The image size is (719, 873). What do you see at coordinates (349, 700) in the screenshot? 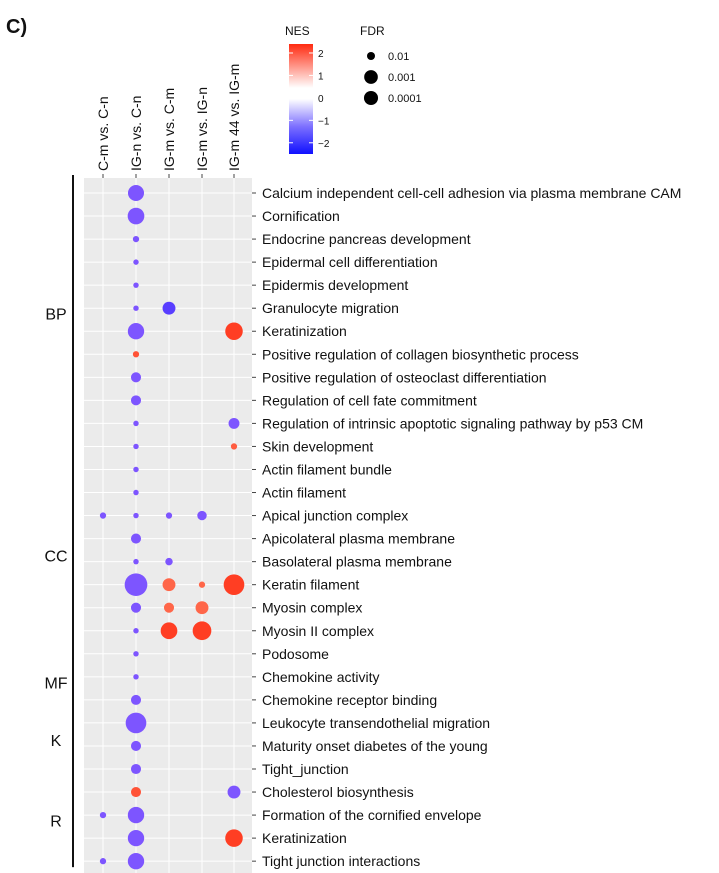
I see `y-tick-label: Chemokine receptor binding` at bounding box center [349, 700].